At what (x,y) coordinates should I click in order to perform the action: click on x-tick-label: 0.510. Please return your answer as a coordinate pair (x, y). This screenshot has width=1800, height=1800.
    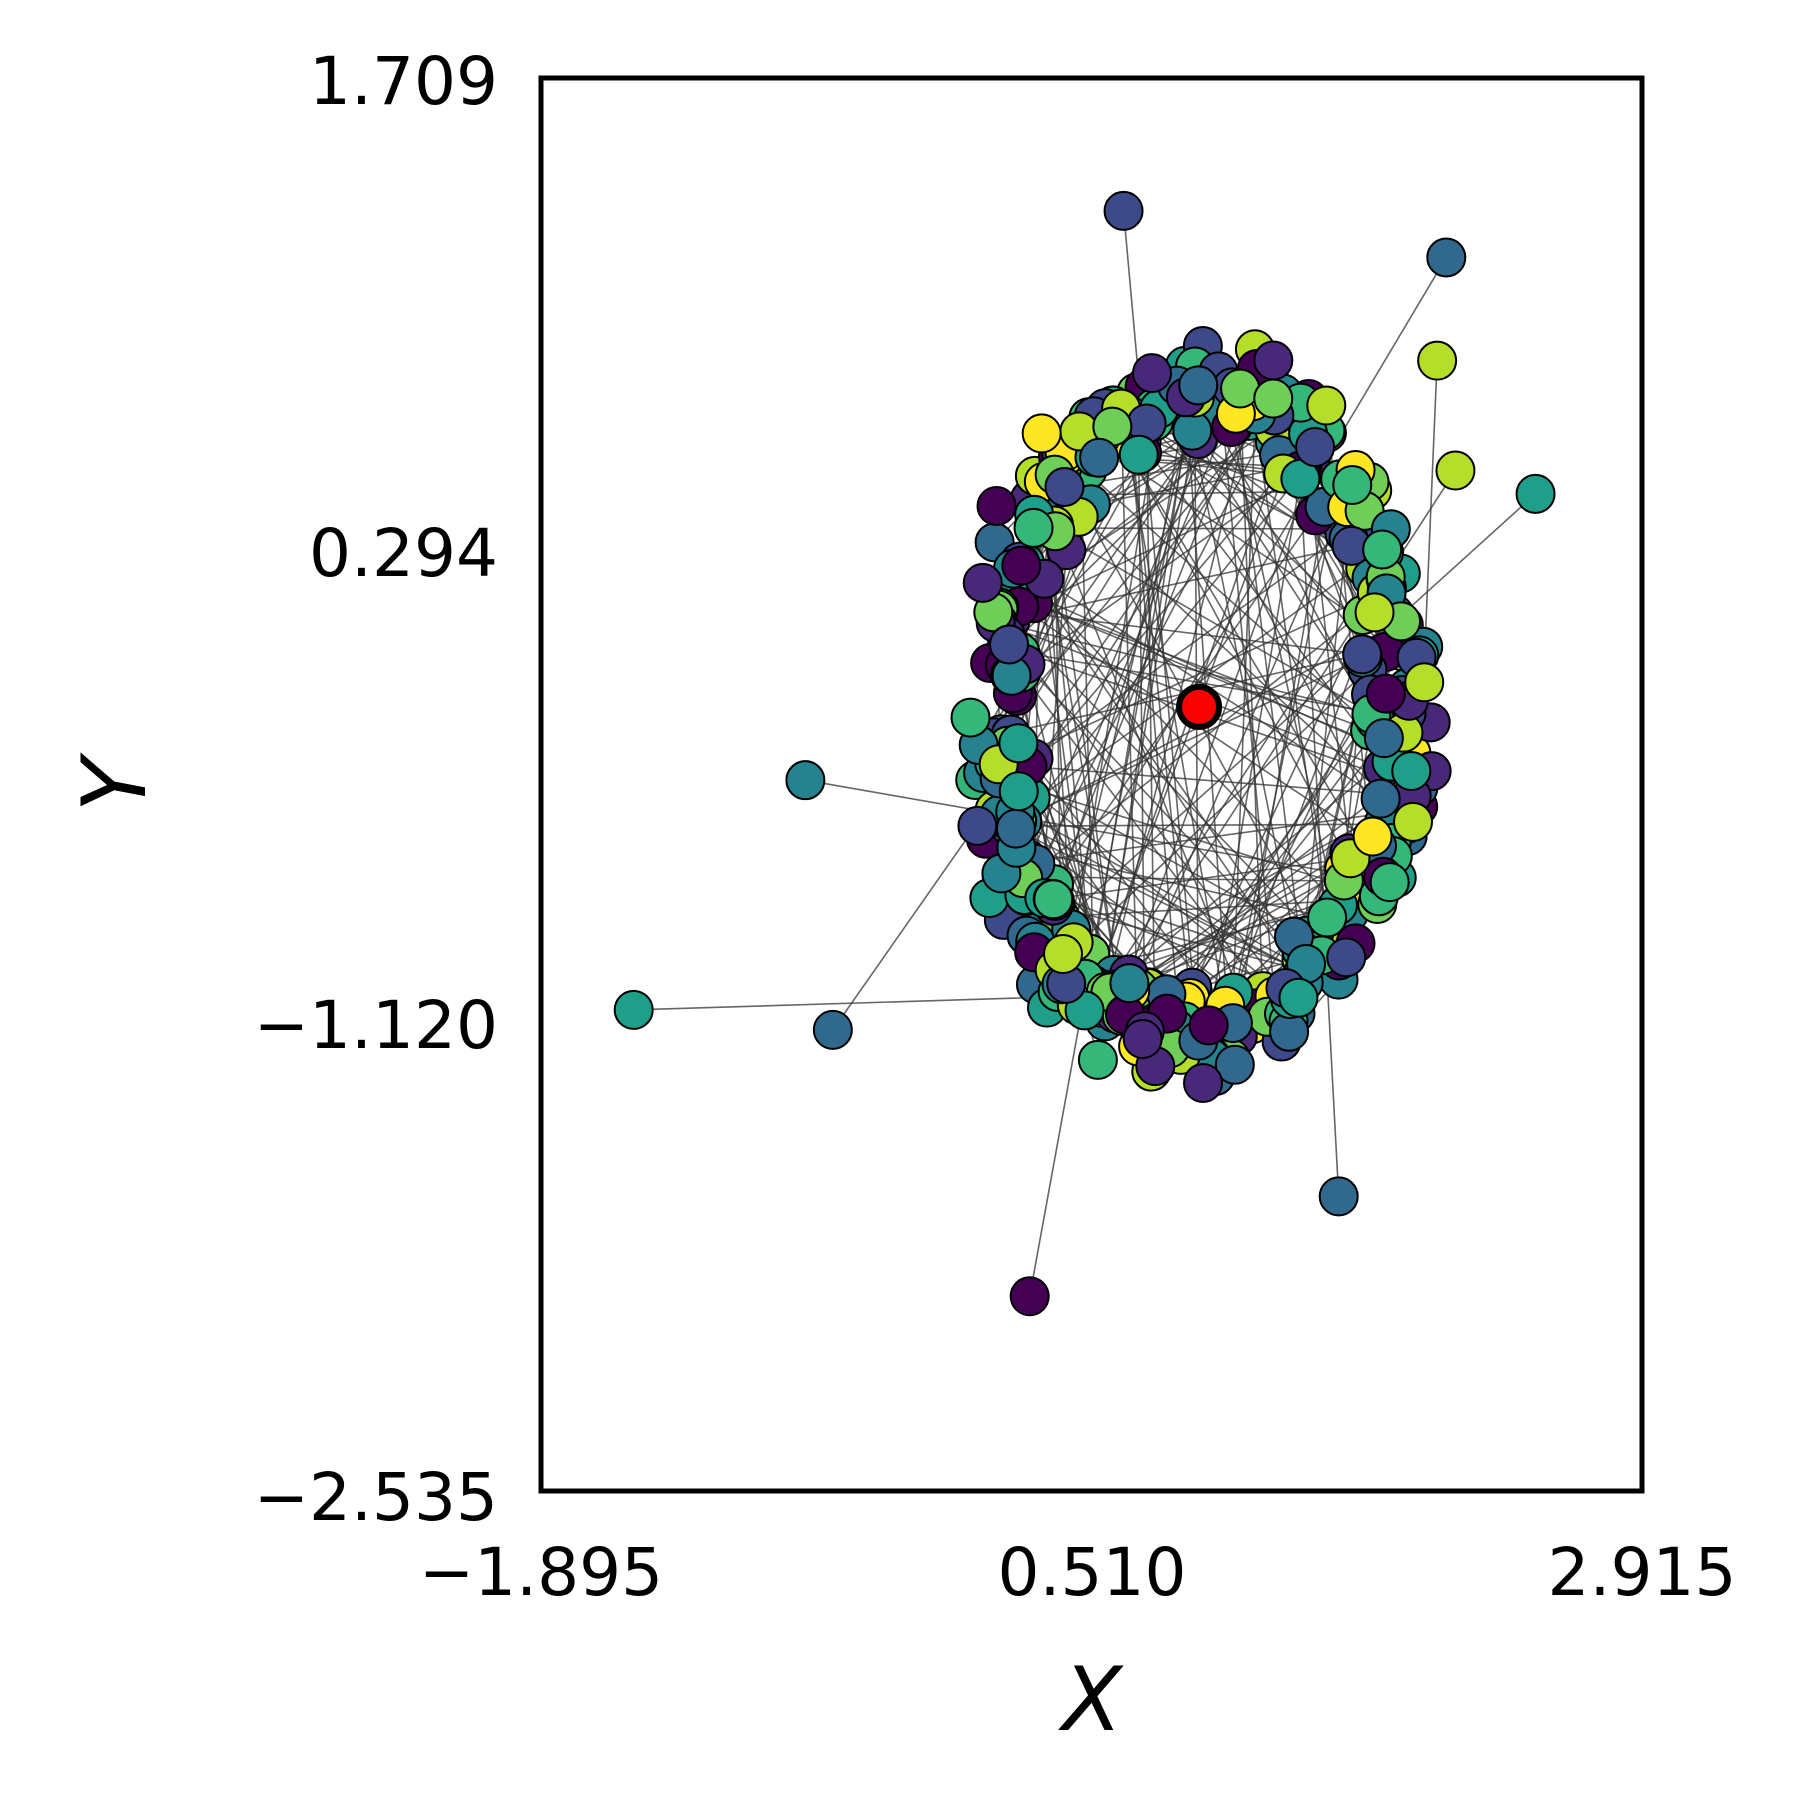
    Looking at the image, I should click on (1092, 1572).